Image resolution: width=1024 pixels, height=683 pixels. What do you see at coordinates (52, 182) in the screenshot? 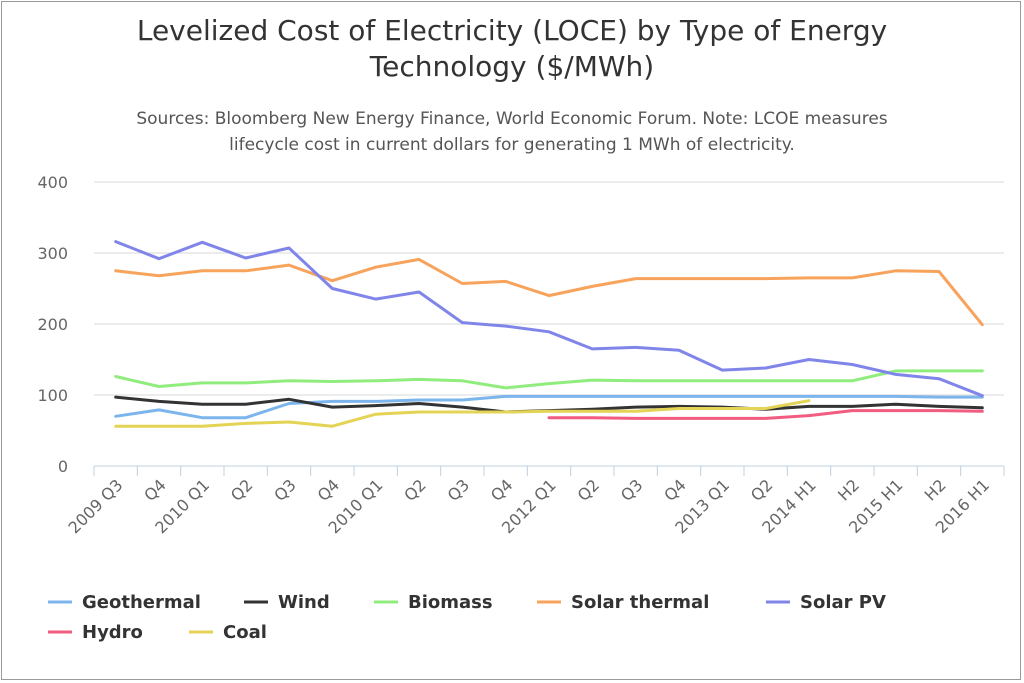
I see `y-tick-label: 400` at bounding box center [52, 182].